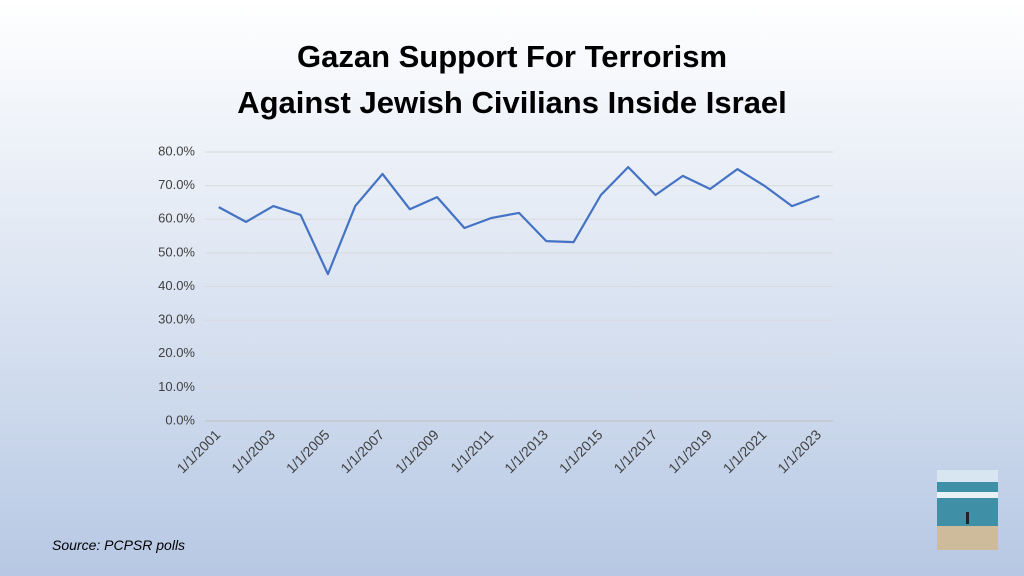 The image size is (1024, 576). I want to click on y-tick-label: 80.0%, so click(176, 150).